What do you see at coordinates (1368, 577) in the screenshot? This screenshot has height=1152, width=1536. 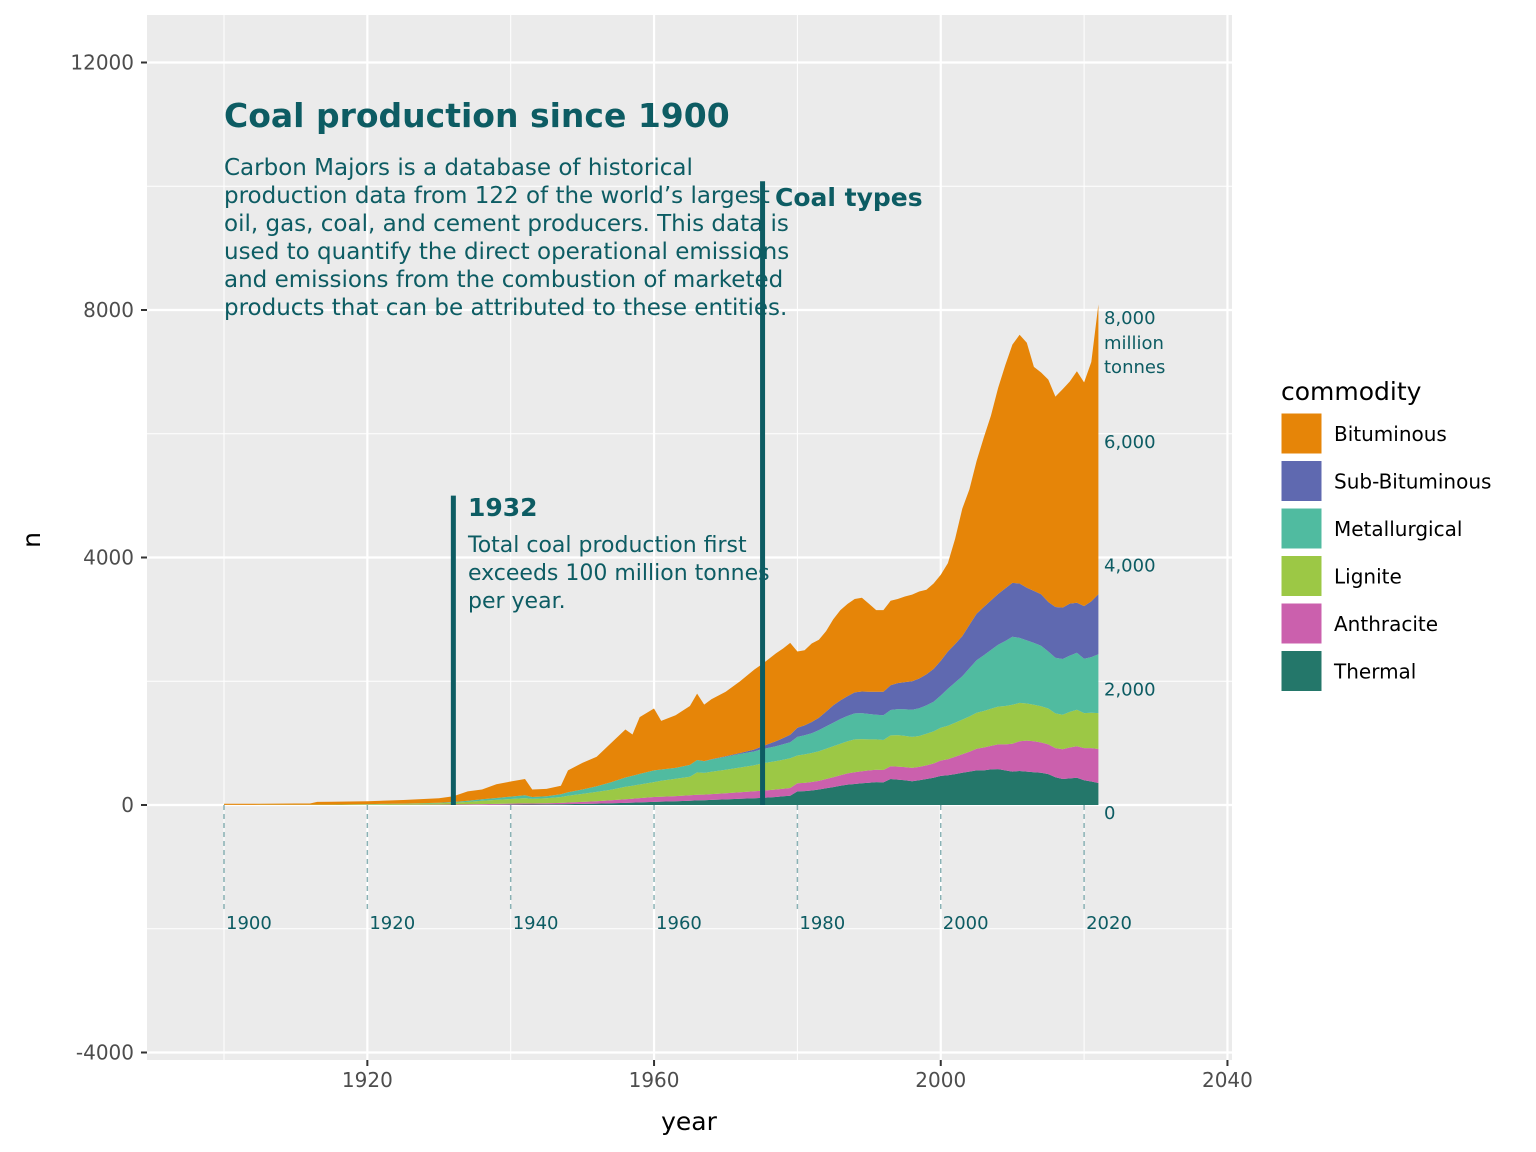 I see `legend-label-lignite: Lignite` at bounding box center [1368, 577].